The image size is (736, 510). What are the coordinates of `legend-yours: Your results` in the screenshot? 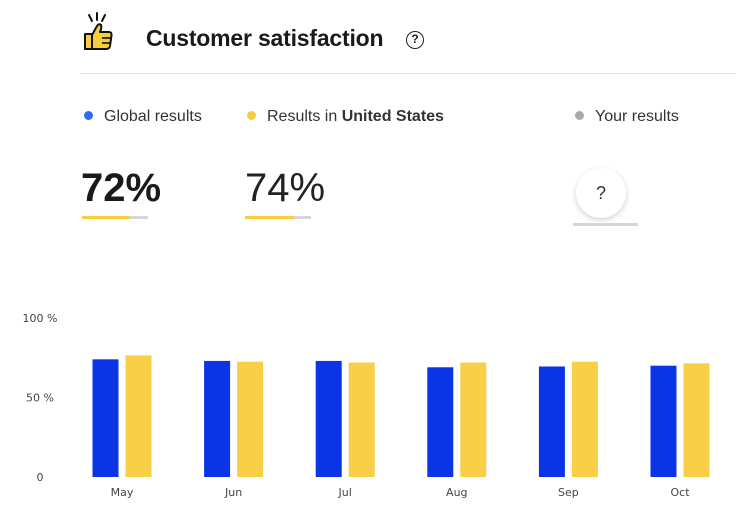 It's located at (627, 117).